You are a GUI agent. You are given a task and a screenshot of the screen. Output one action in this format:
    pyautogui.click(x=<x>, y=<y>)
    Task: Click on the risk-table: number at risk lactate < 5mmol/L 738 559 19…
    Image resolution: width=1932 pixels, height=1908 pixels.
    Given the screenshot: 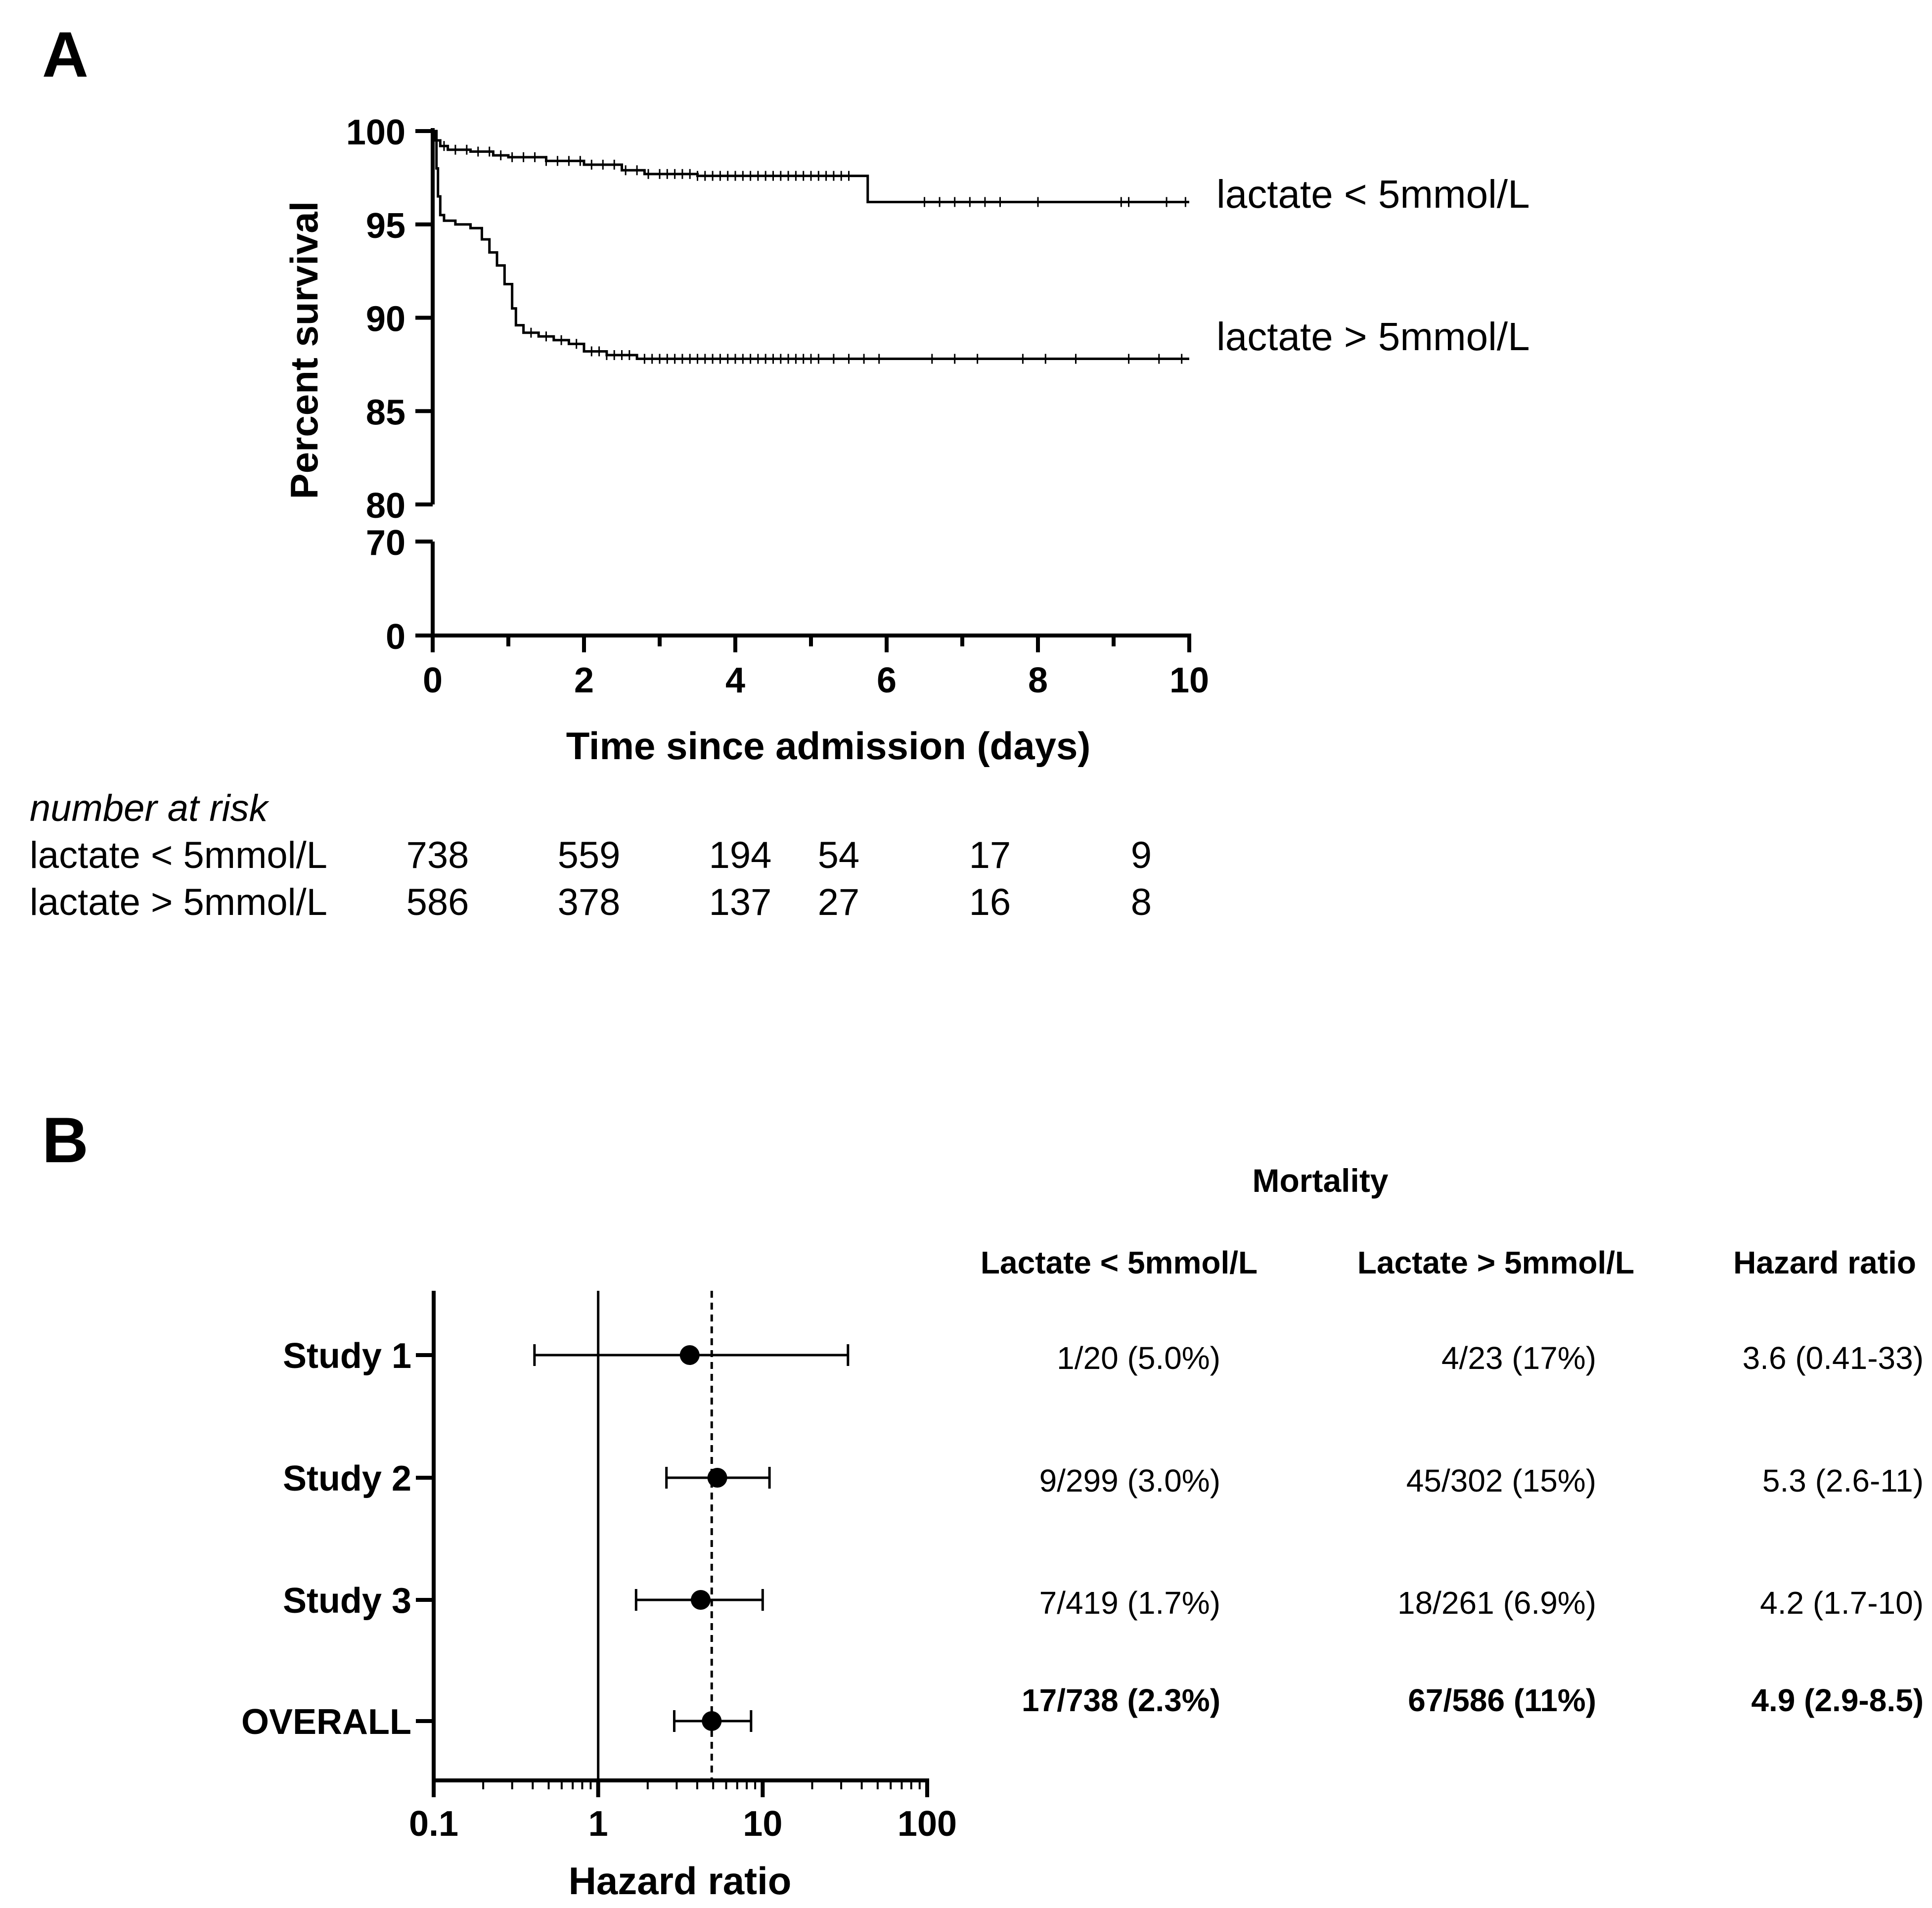 What is the action you would take?
    pyautogui.click(x=591, y=855)
    